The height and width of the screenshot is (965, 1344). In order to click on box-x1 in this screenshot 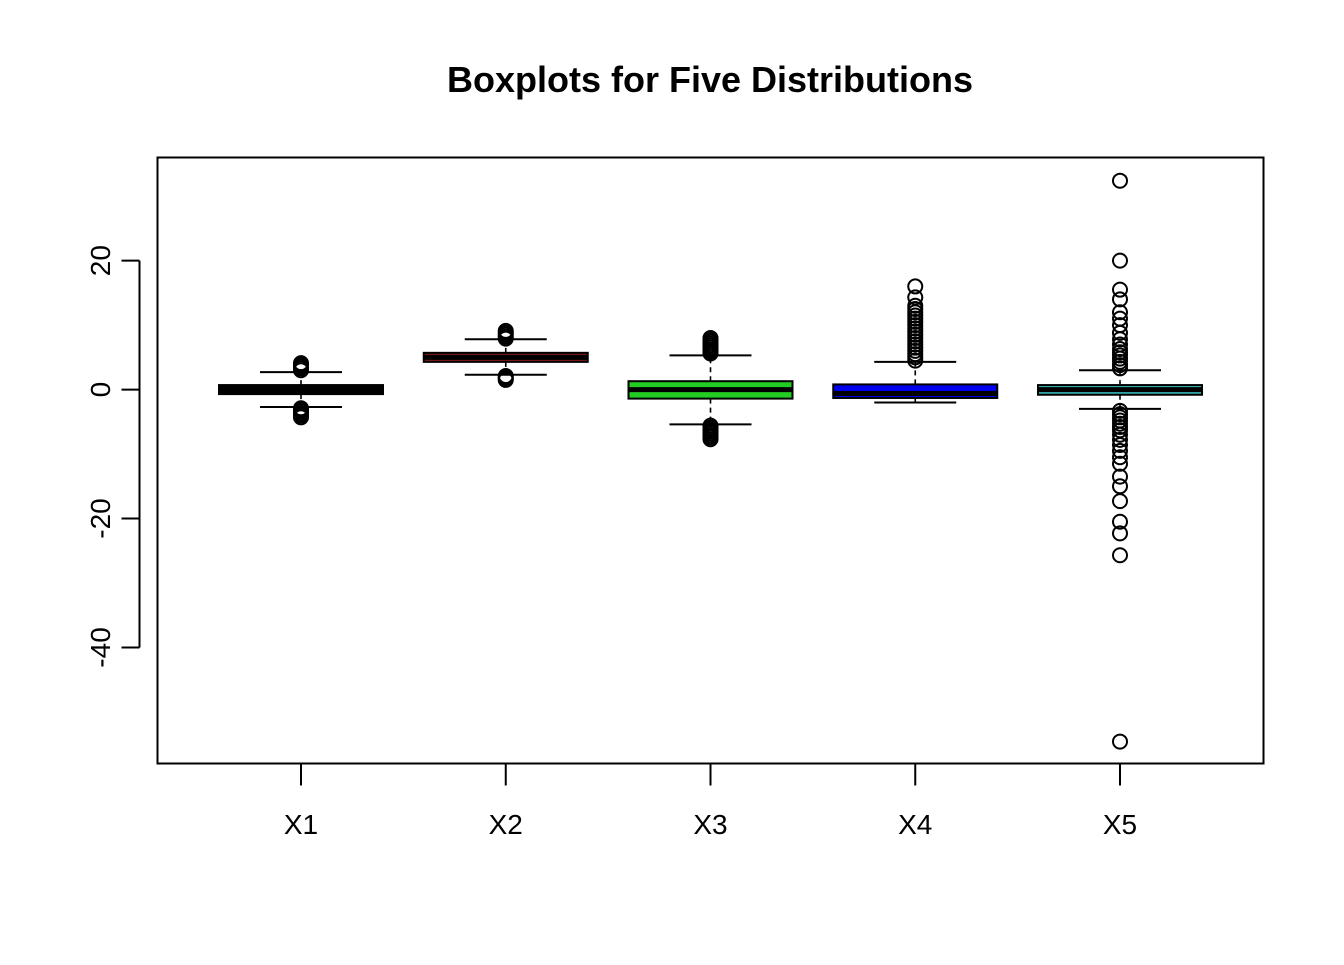, I will do `click(301, 390)`.